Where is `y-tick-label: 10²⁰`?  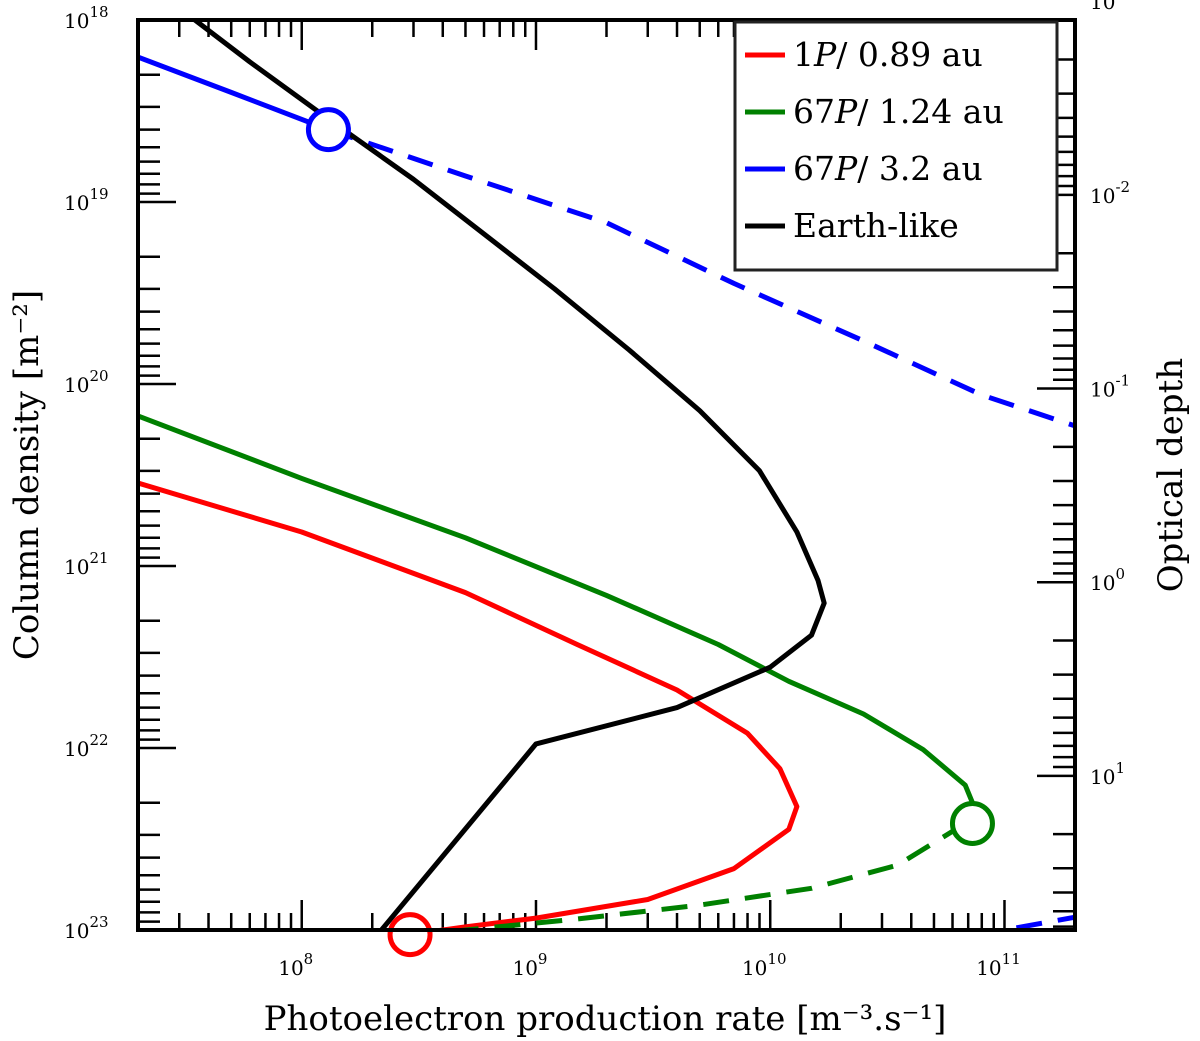 y-tick-label: 10²⁰ is located at coordinates (86, 382).